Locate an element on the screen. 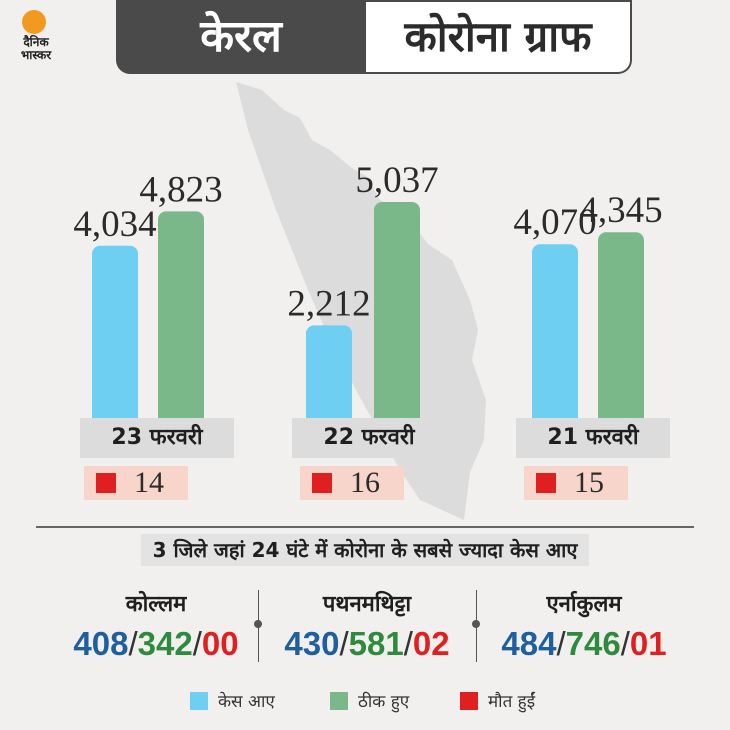  logo-text: दैनिक भास्कर is located at coordinates (36, 48).